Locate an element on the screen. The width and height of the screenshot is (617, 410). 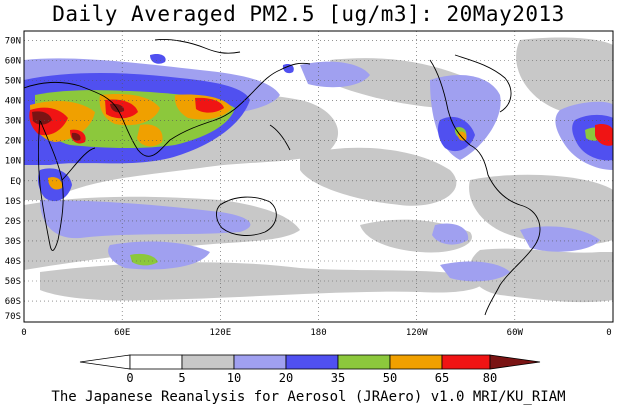
colorbar-arrow-high is located at coordinates (515, 362).